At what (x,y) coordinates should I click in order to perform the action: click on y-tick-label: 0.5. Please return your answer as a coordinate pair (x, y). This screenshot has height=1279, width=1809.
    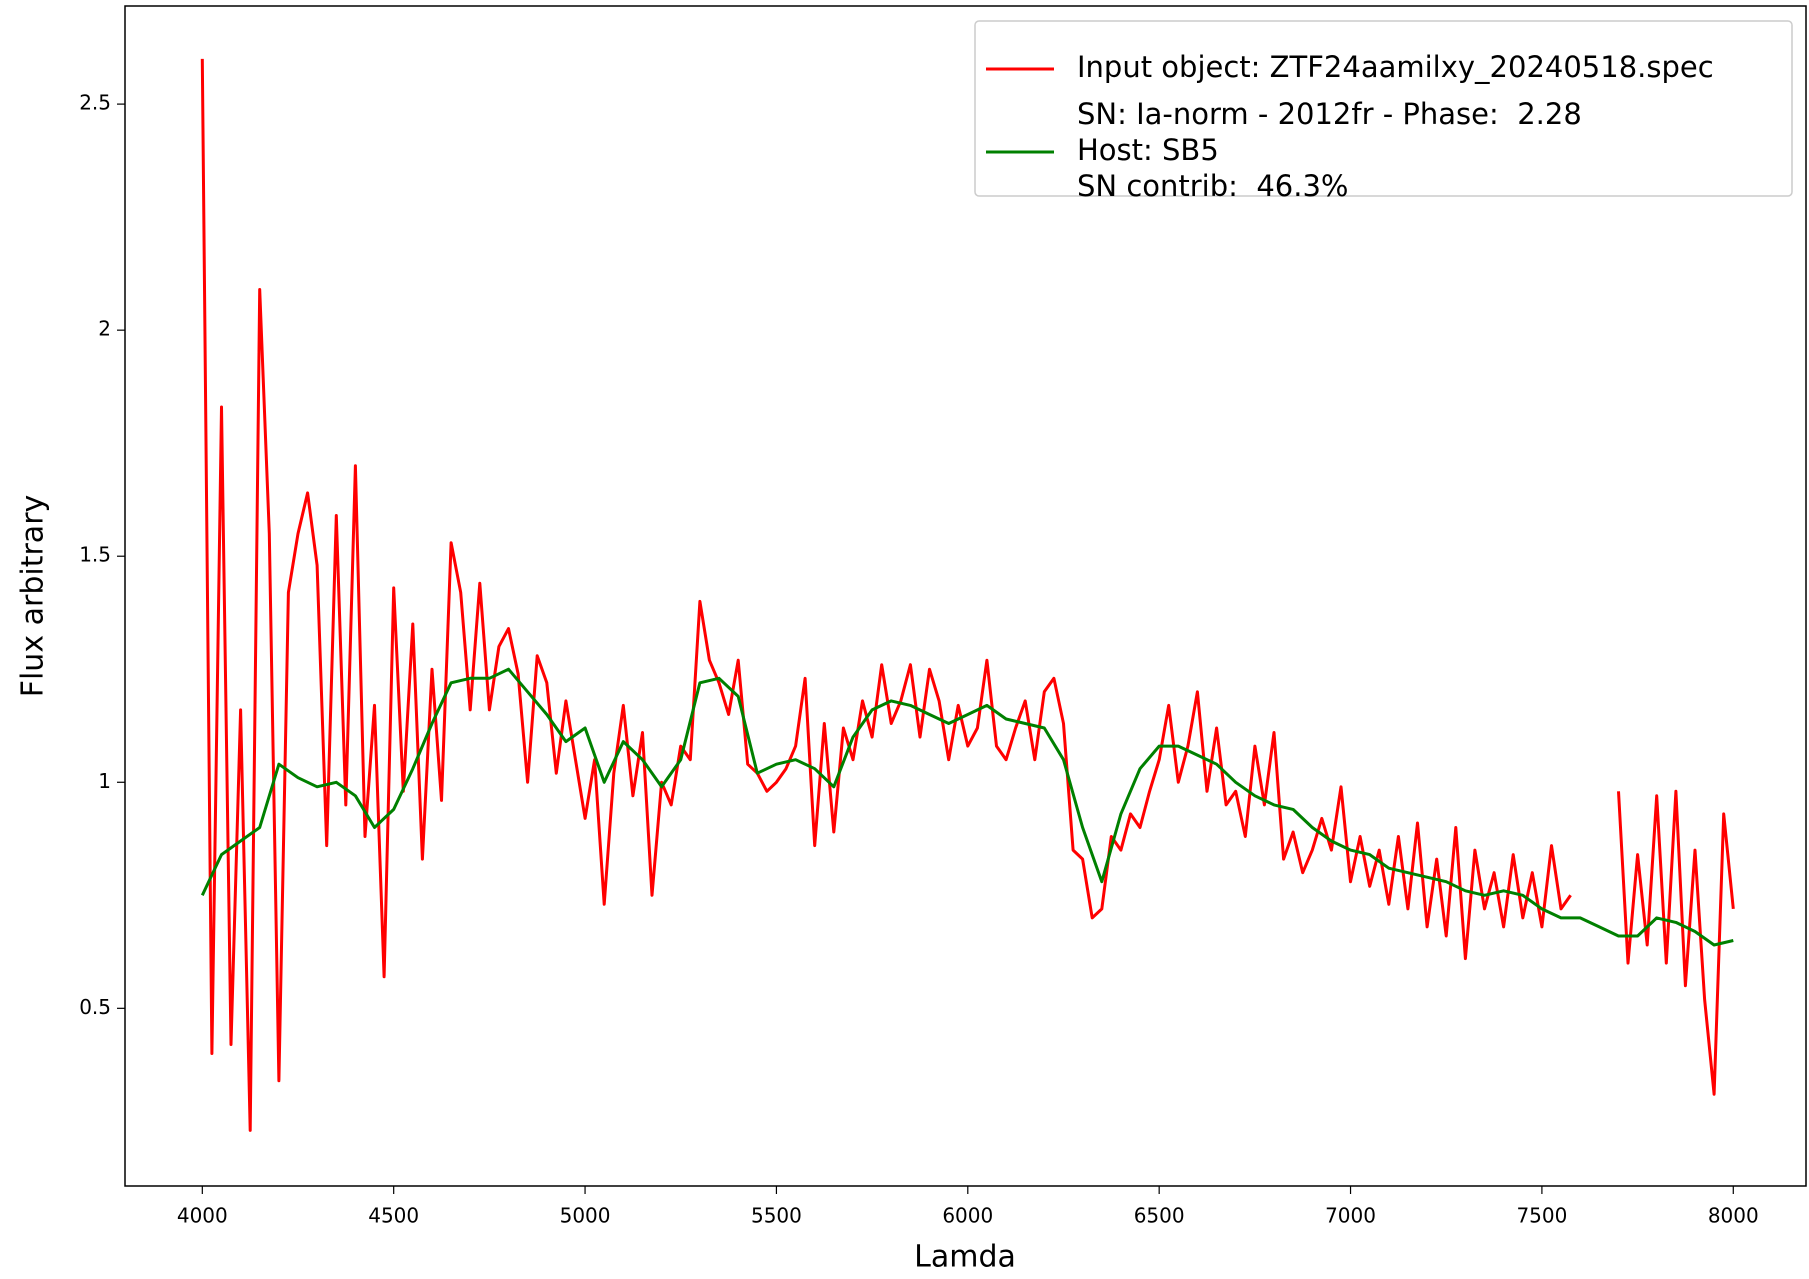
    Looking at the image, I should click on (95, 1007).